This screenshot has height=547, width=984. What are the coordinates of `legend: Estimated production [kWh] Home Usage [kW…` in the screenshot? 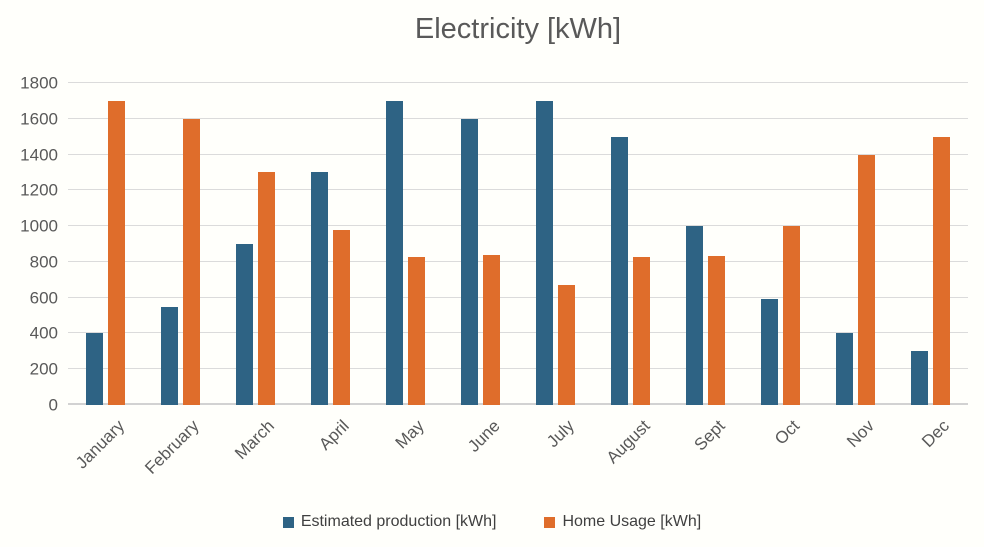 It's located at (492, 522).